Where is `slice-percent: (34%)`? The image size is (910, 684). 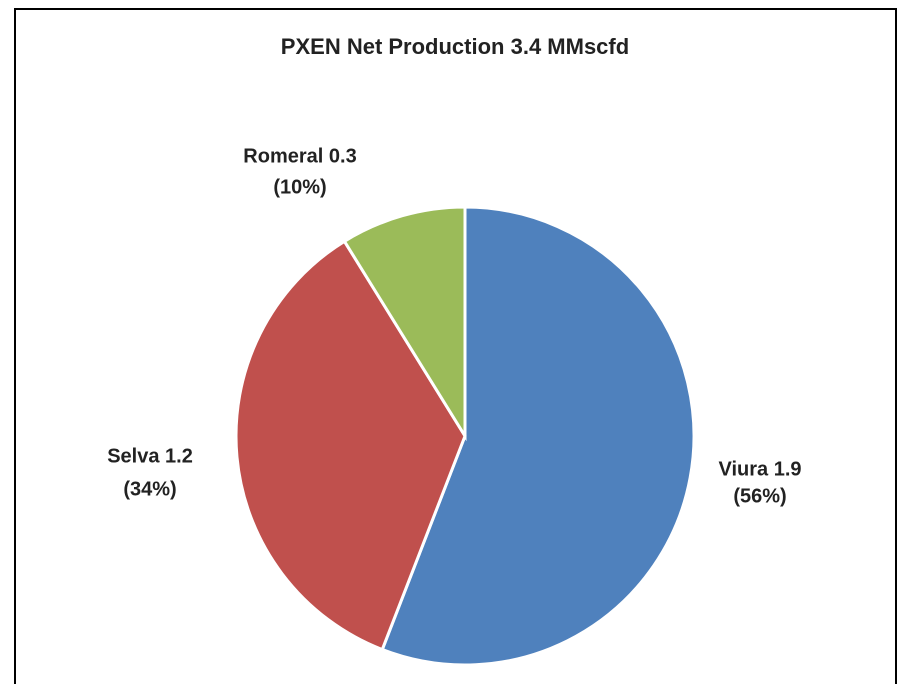
slice-percent: (34%) is located at coordinates (149, 489).